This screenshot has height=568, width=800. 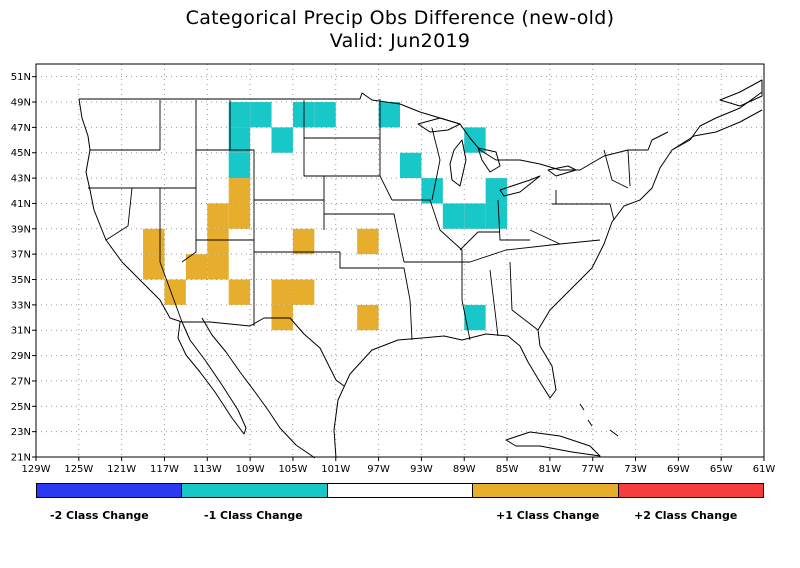 I want to click on lon-tick-label: 97W, so click(x=378, y=469).